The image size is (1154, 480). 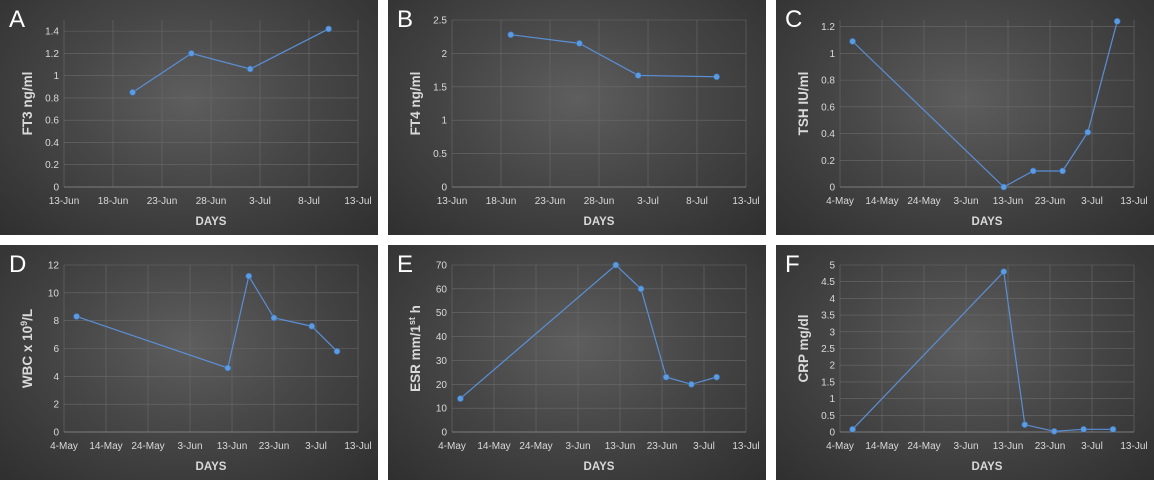 I want to click on y-tick-label: 1.2, so click(x=52, y=54).